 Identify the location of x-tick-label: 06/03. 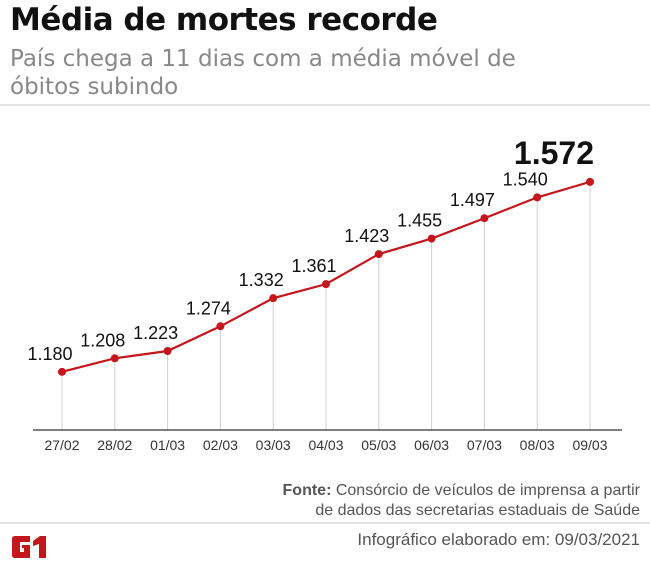
(431, 445).